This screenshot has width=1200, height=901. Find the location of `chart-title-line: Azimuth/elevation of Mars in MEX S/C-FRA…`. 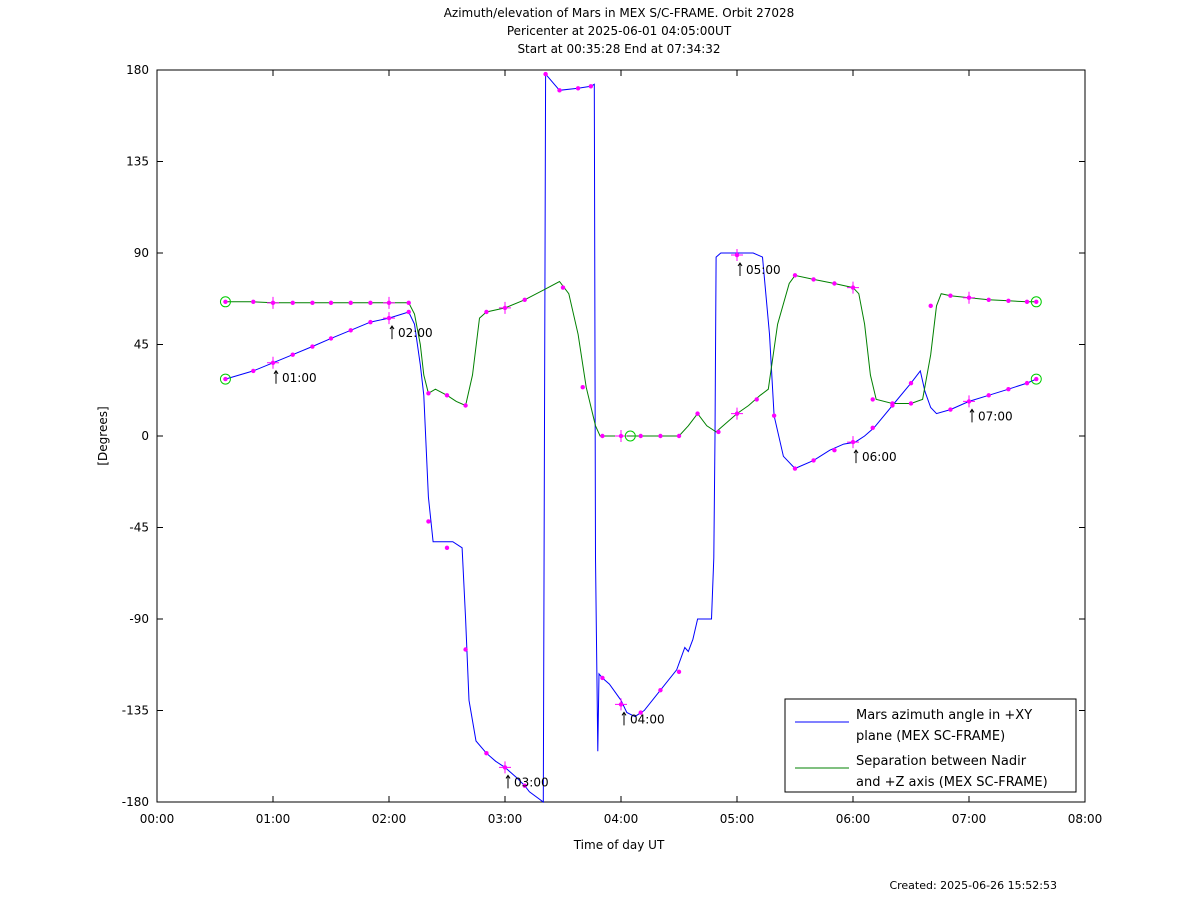

chart-title-line: Azimuth/elevation of Mars in MEX S/C-FRA… is located at coordinates (619, 13).